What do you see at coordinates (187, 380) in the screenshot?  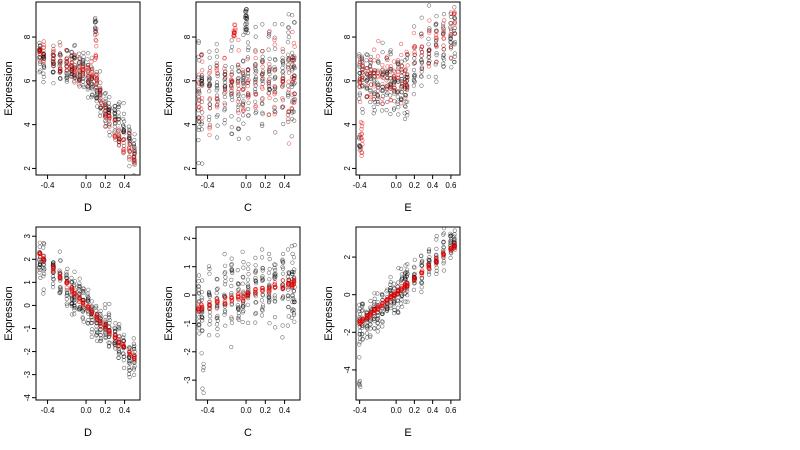 I see `y-tick-label: -3` at bounding box center [187, 380].